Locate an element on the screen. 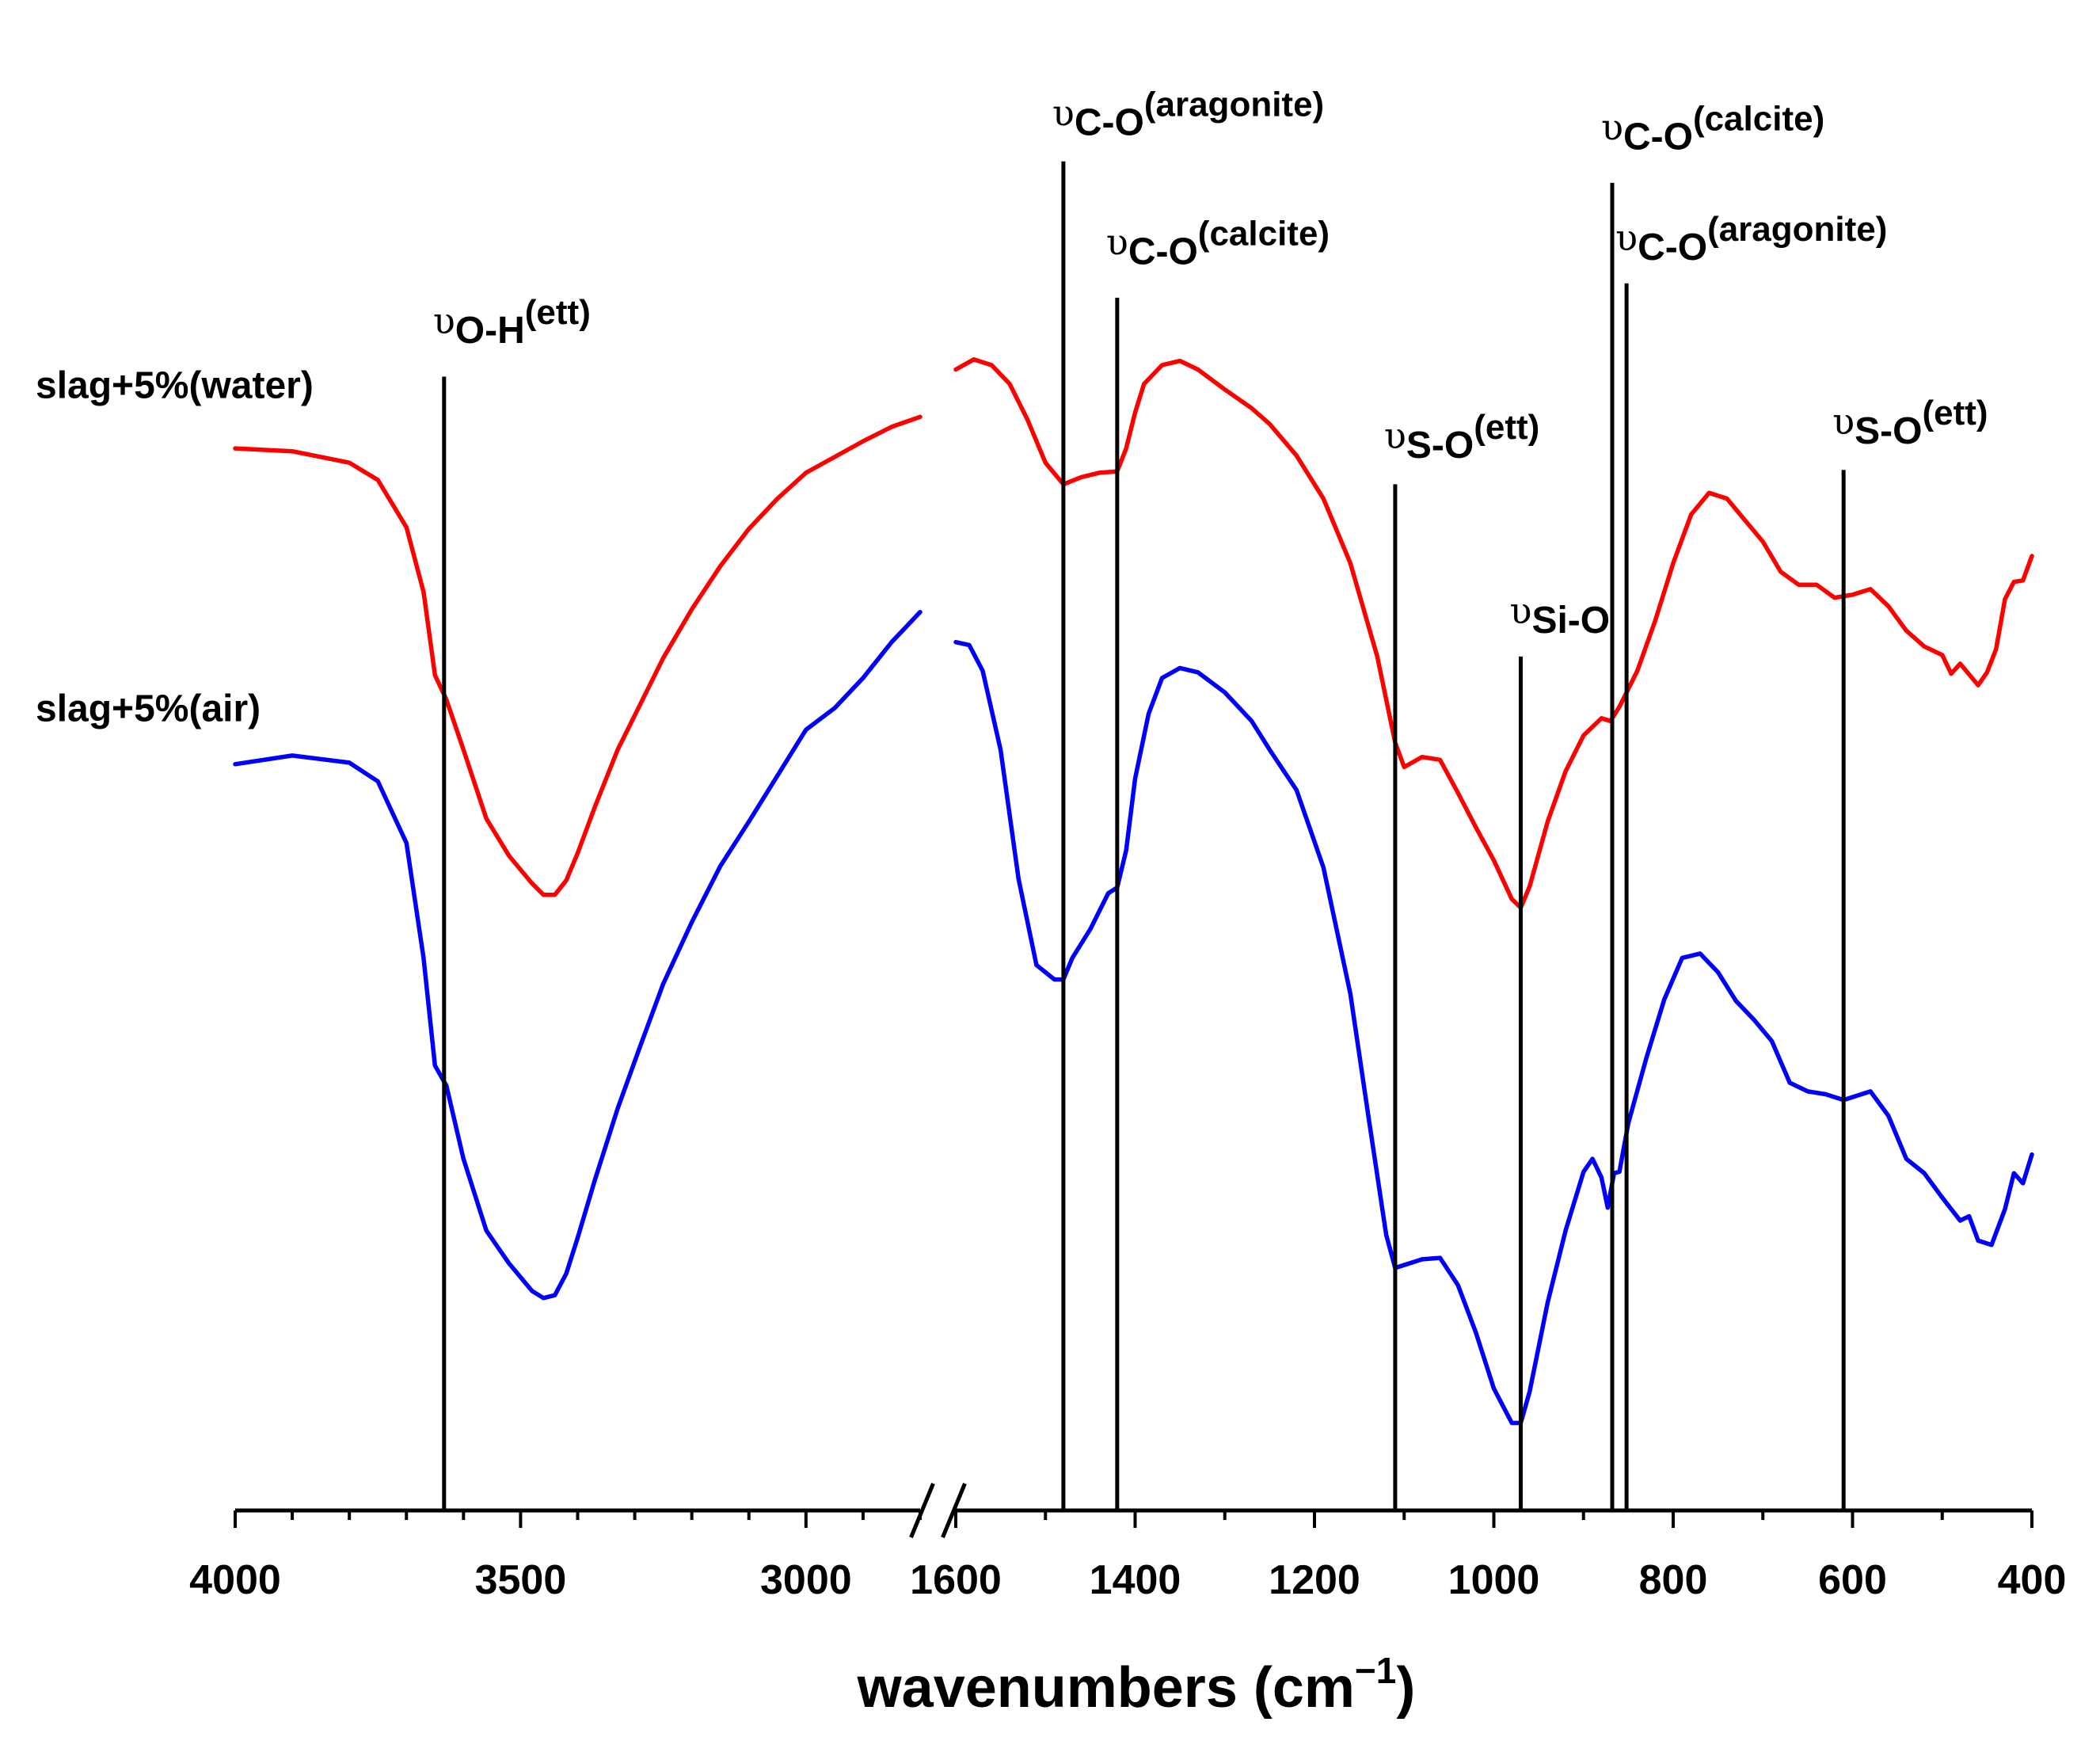  tick-label-3000: 3000 is located at coordinates (806, 1580).